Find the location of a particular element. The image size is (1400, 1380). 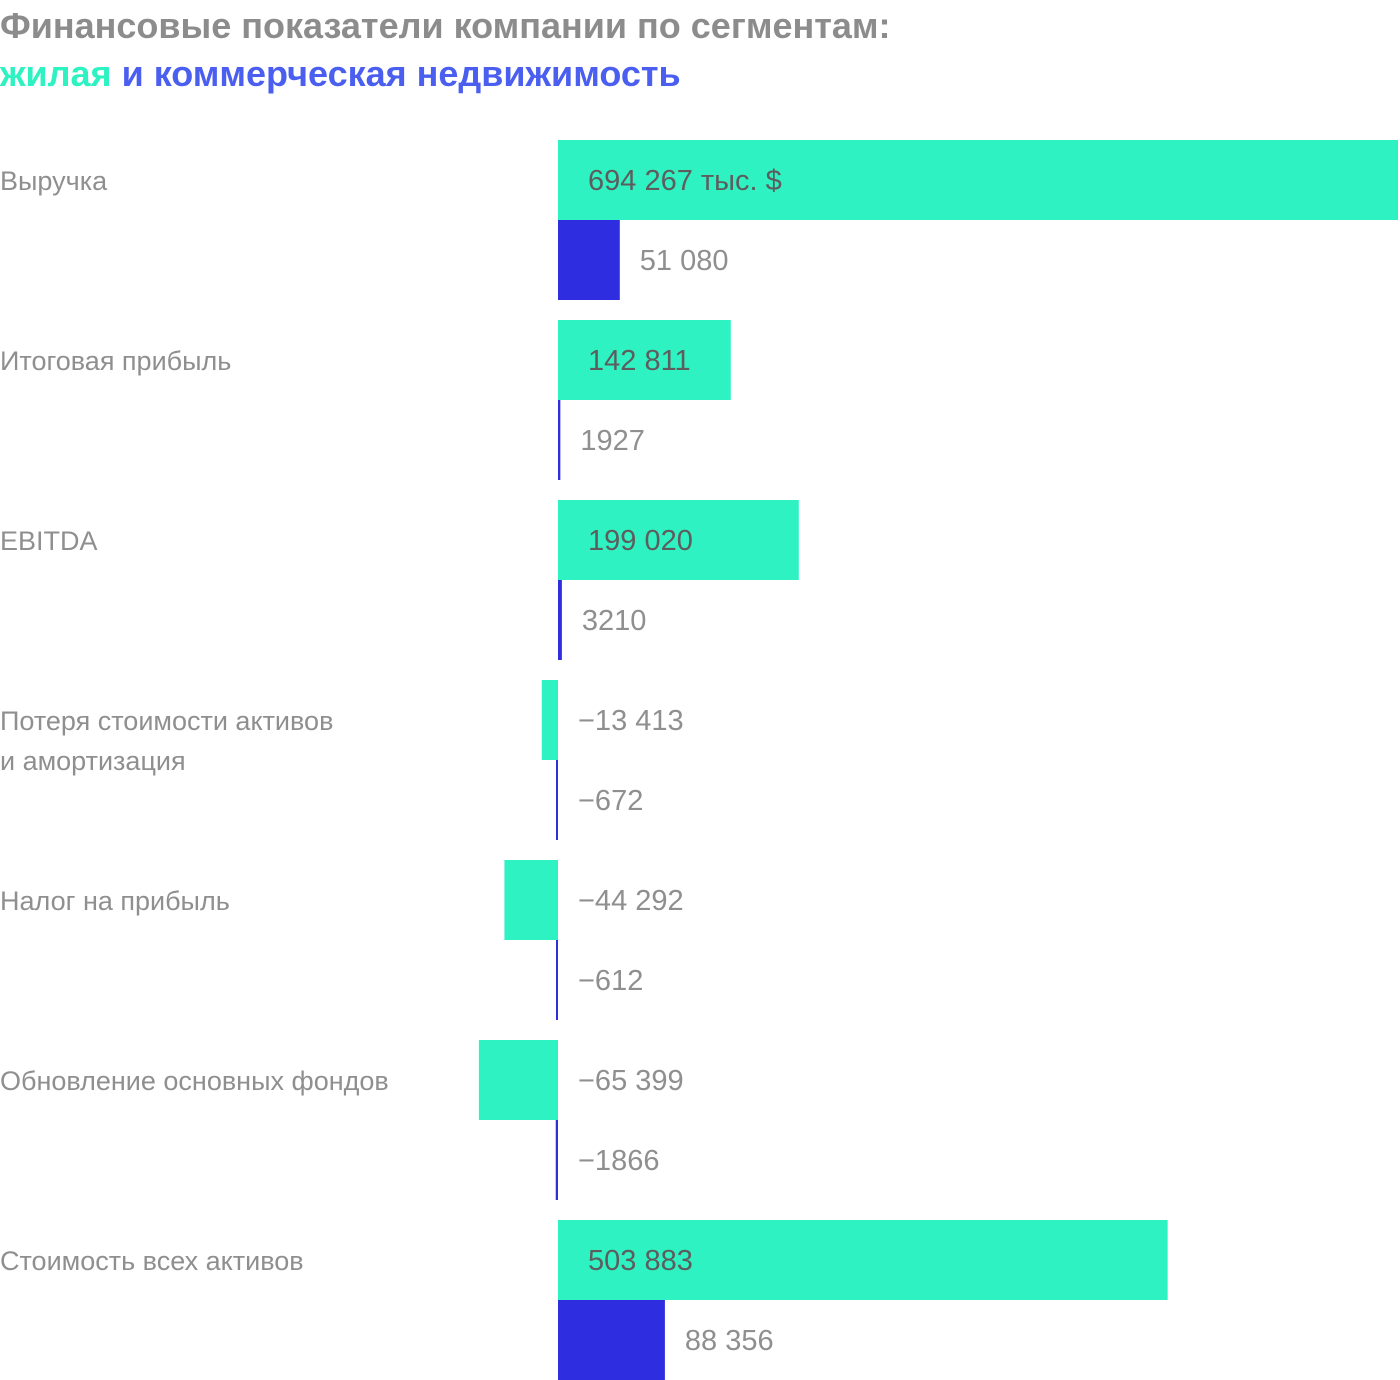

value-label-residential: 199 020 is located at coordinates (640, 541).